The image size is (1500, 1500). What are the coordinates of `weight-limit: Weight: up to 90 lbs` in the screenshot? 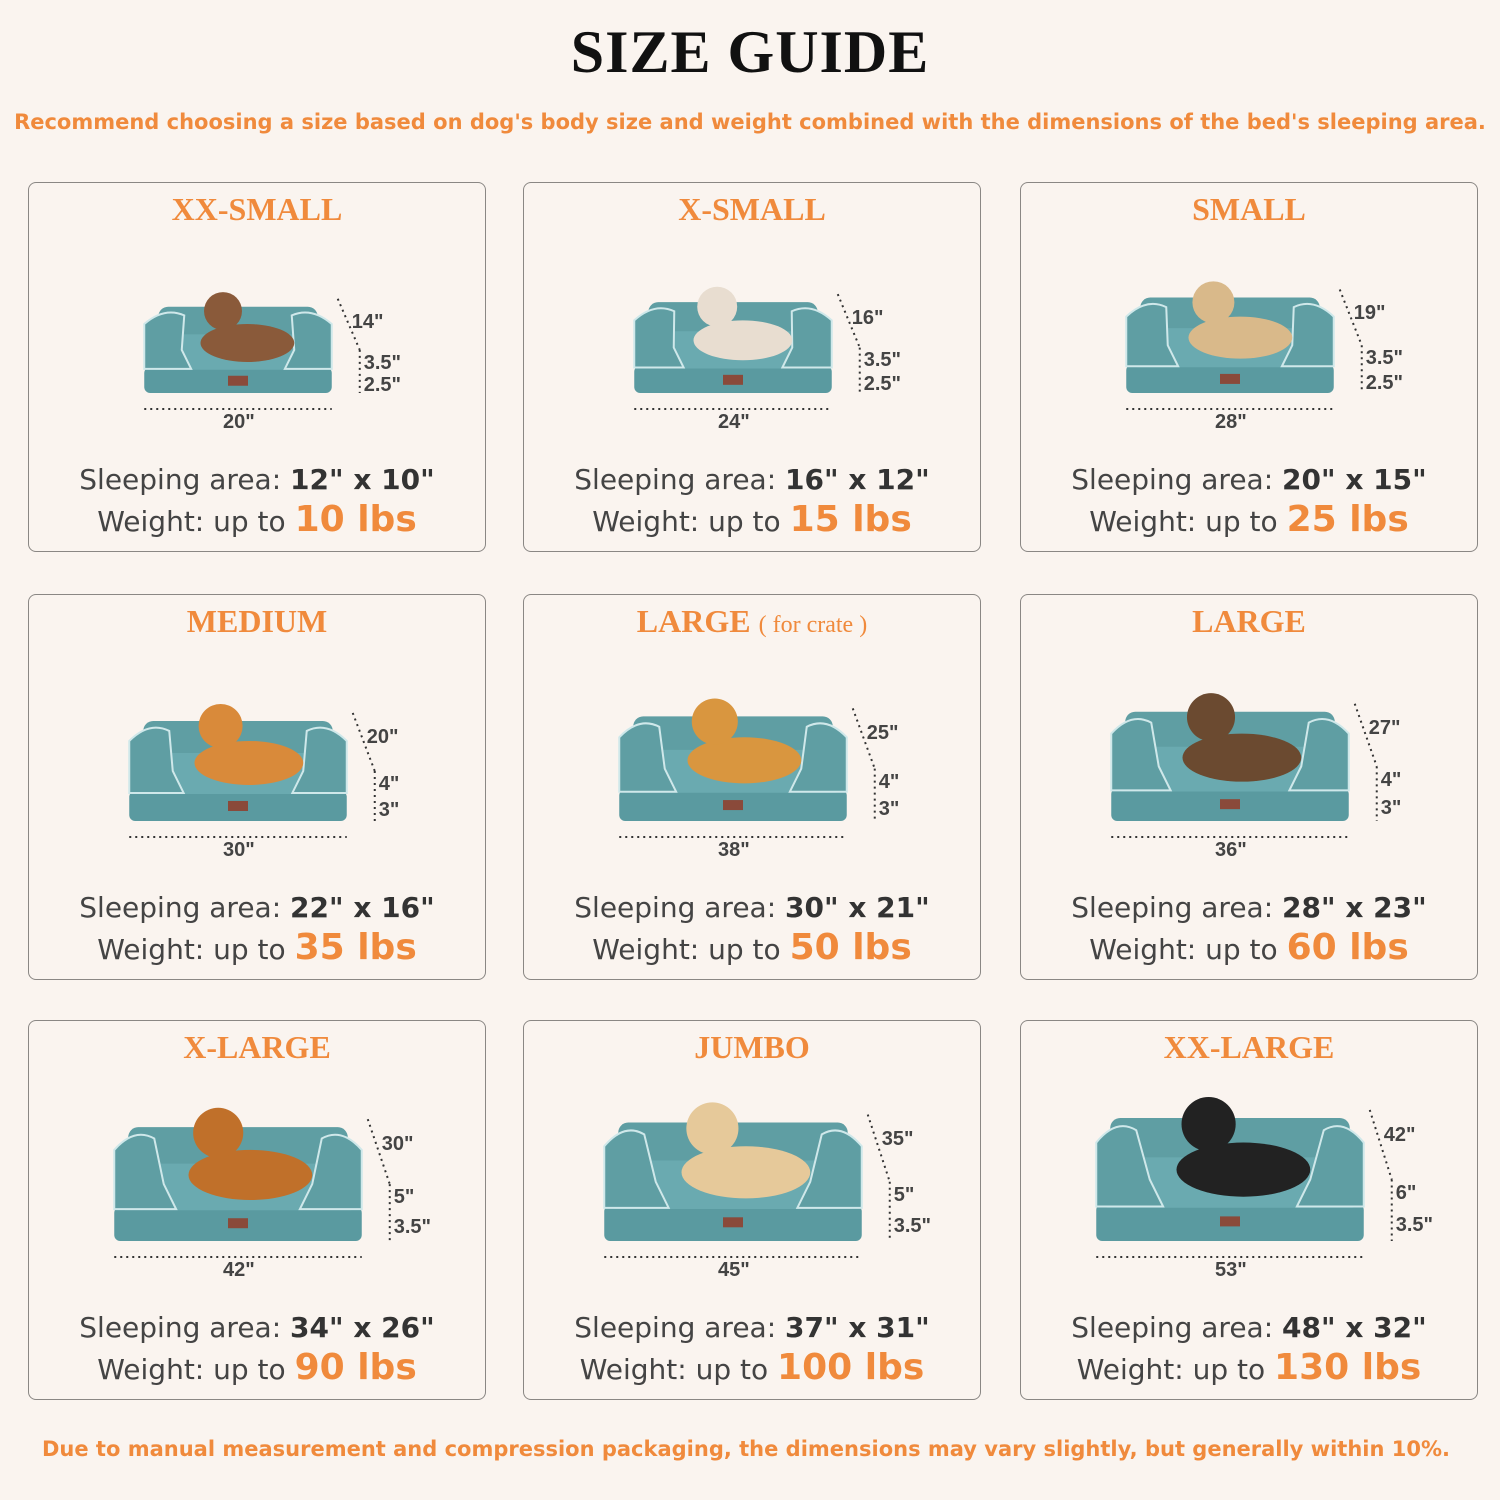 It's located at (257, 1367).